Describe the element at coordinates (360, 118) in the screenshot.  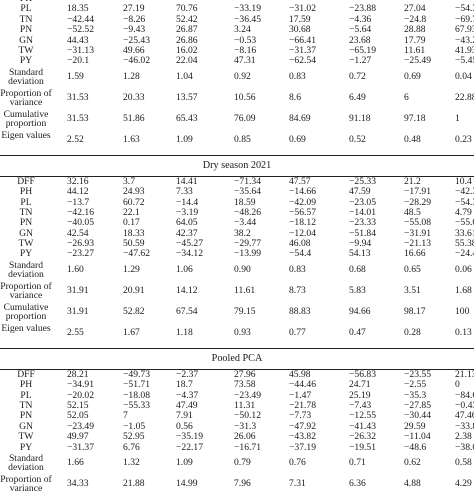
I see `table-cell: 91.18` at that location.